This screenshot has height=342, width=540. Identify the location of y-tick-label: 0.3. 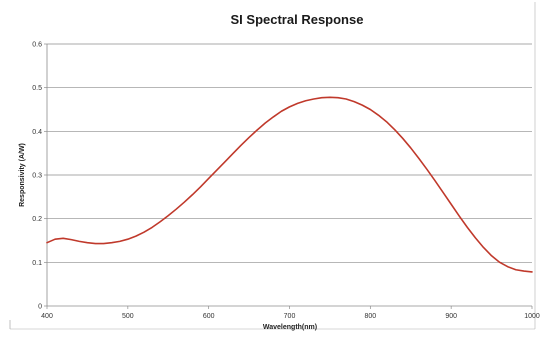
(37, 176).